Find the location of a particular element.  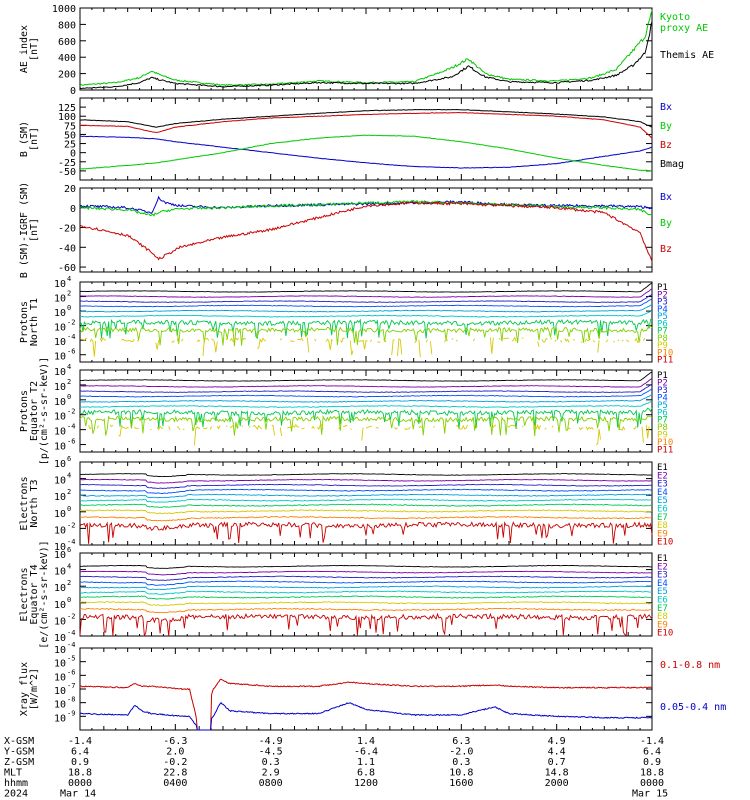

ephemeris-value: -0.2 is located at coordinates (175, 762).